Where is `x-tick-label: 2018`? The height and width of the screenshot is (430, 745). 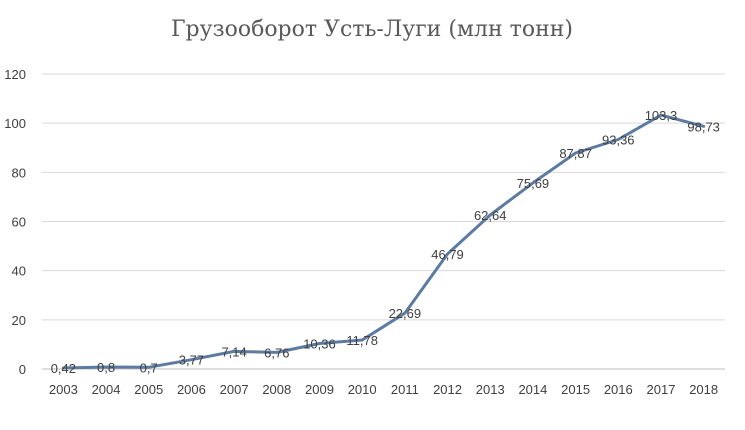 x-tick-label: 2018 is located at coordinates (703, 389).